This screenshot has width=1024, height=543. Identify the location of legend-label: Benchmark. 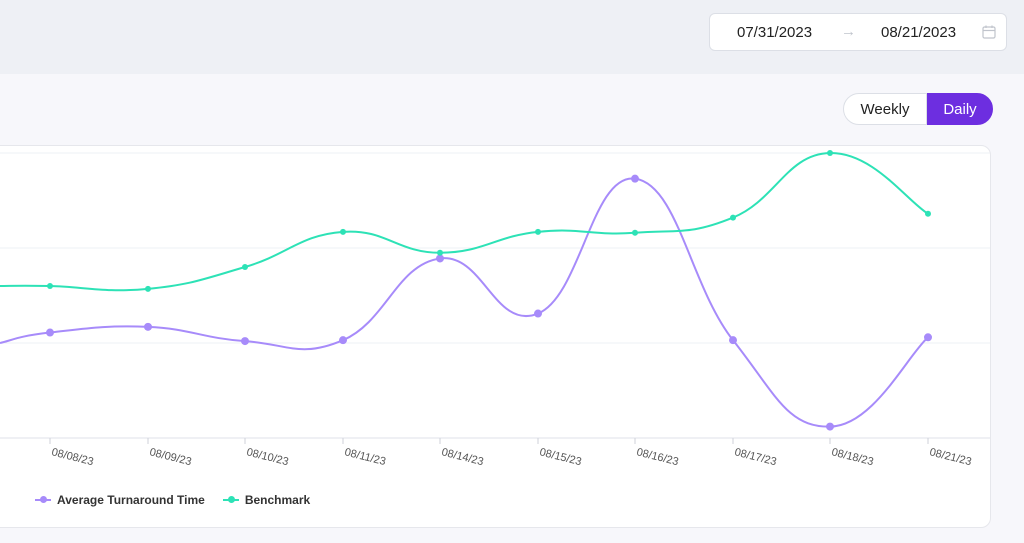
(277, 500).